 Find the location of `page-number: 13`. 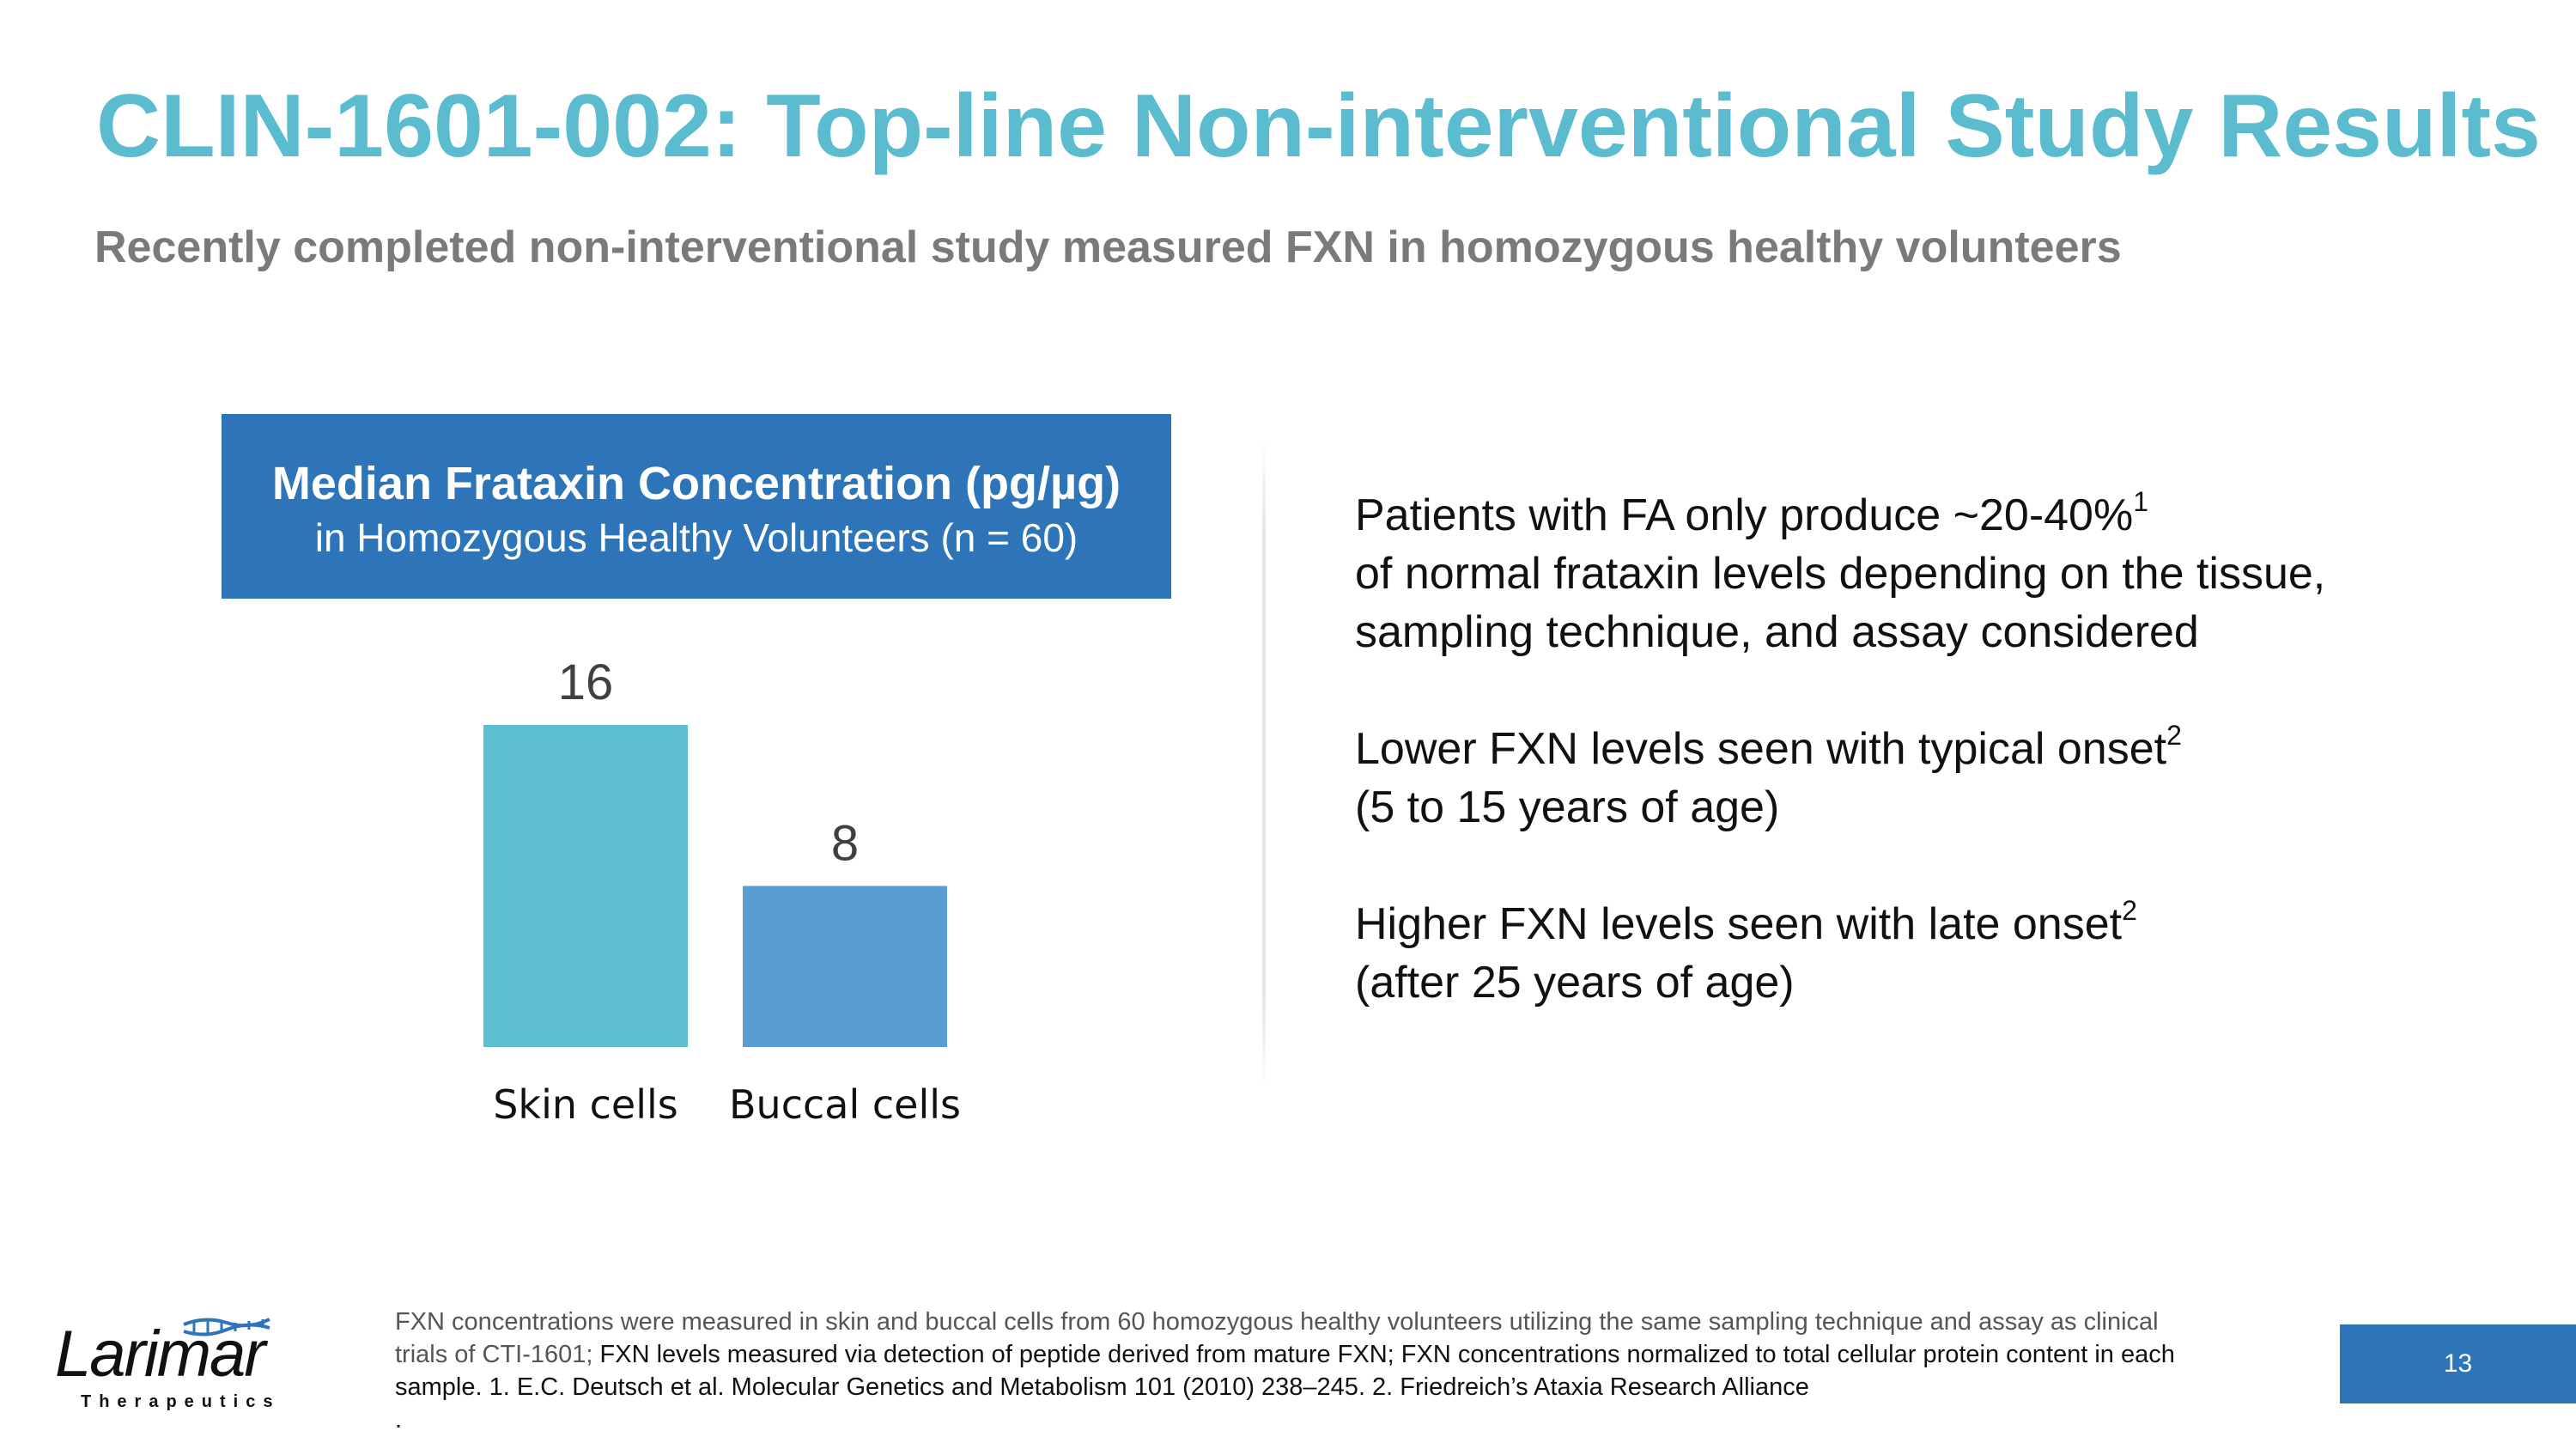

page-number: 13 is located at coordinates (2458, 1363).